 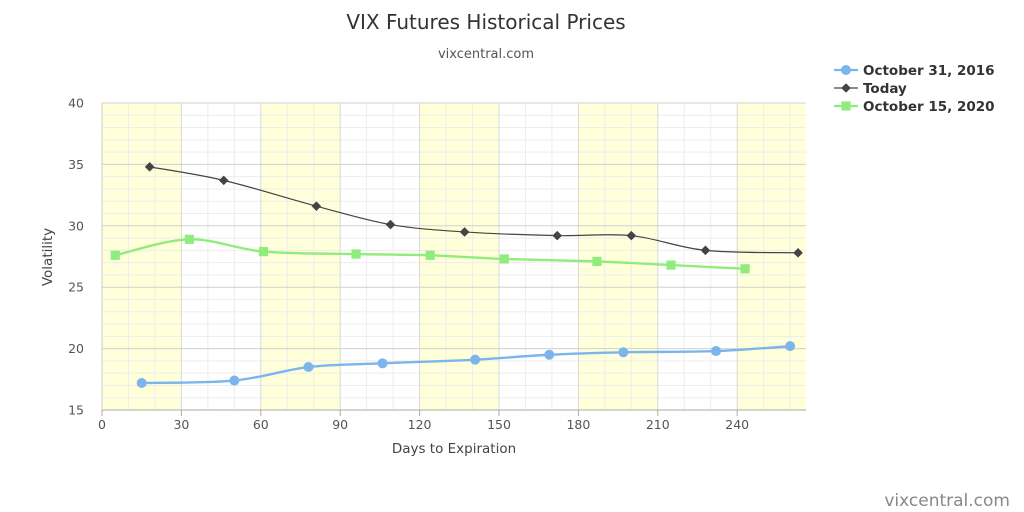 I want to click on legend-item-1: Today, so click(x=870, y=89).